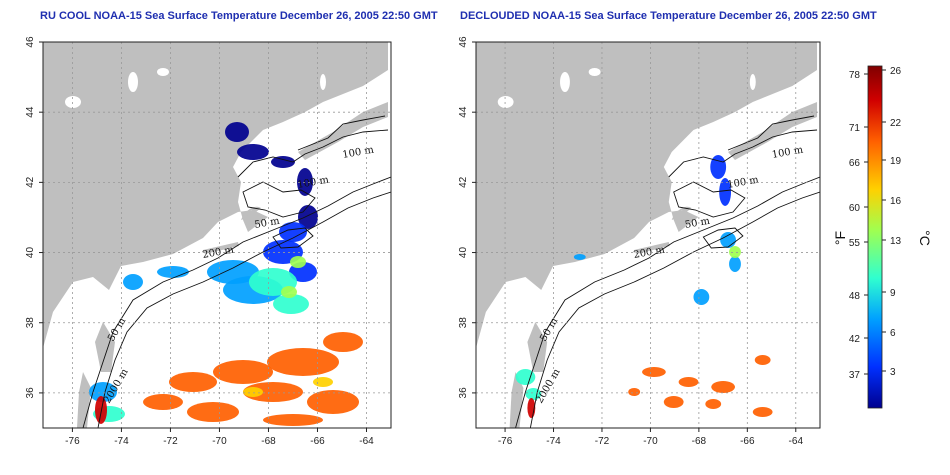 Image resolution: width=950 pixels, height=475 pixels. Describe the element at coordinates (170, 441) in the screenshot. I see `lon-tick-label: -72` at that location.